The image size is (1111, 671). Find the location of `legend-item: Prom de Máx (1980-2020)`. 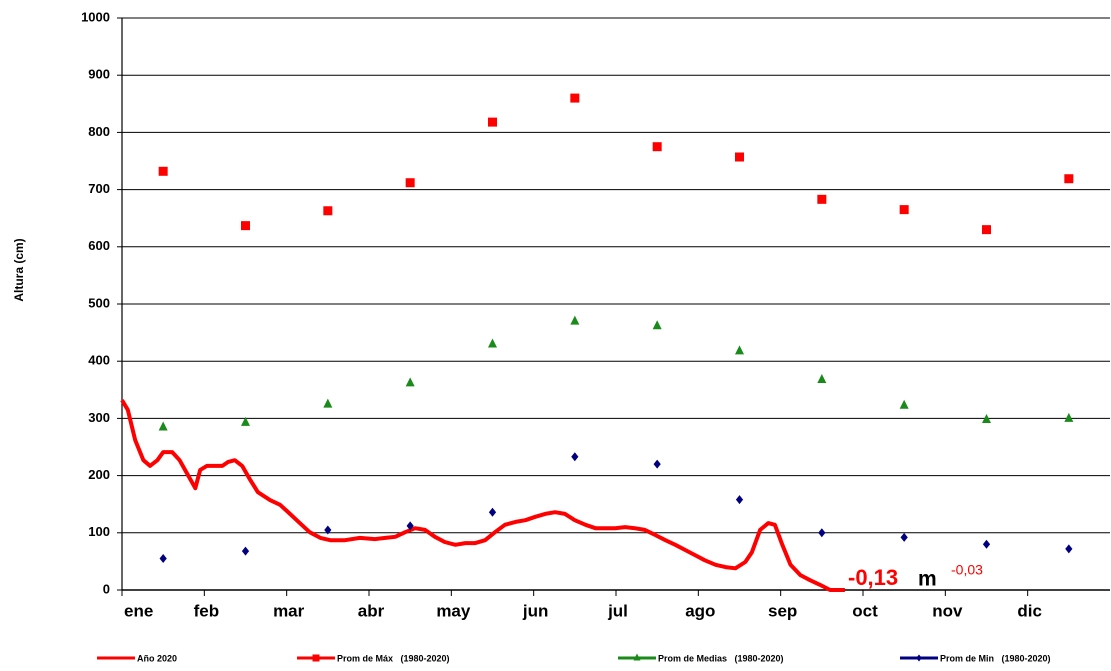

legend-item: Prom de Máx (1980-2020) is located at coordinates (373, 658).